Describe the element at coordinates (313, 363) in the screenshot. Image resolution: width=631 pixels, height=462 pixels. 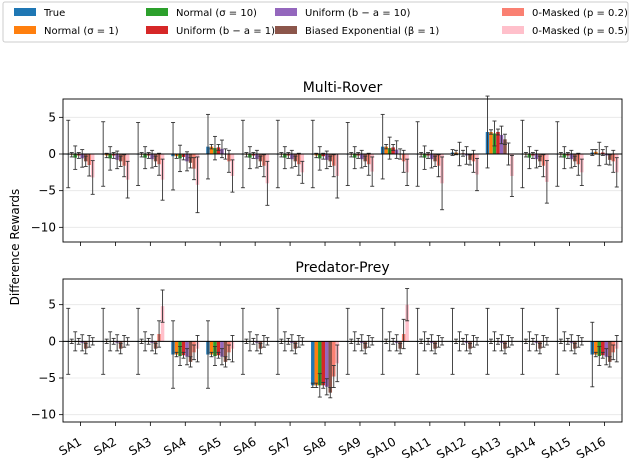
I see `bar-true-sa8` at that location.